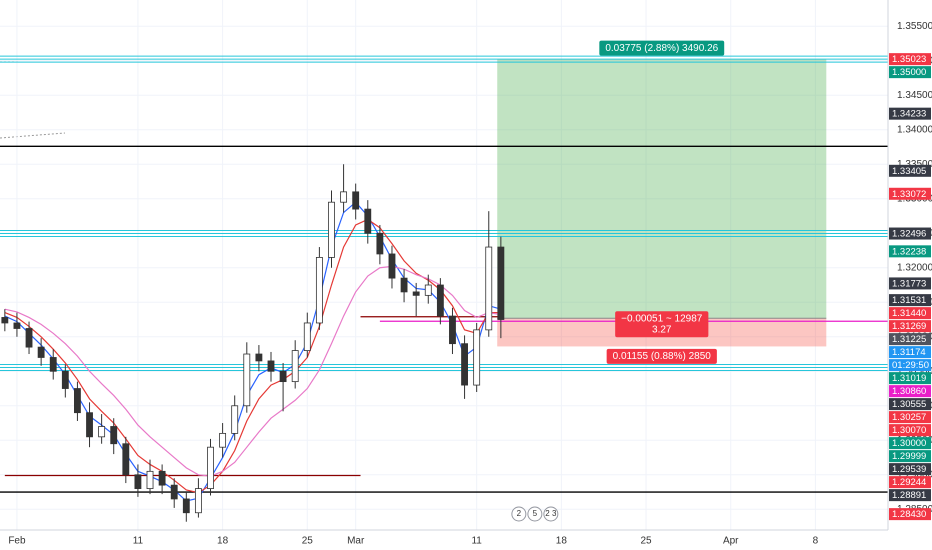  I want to click on event-label: 5, so click(535, 513).